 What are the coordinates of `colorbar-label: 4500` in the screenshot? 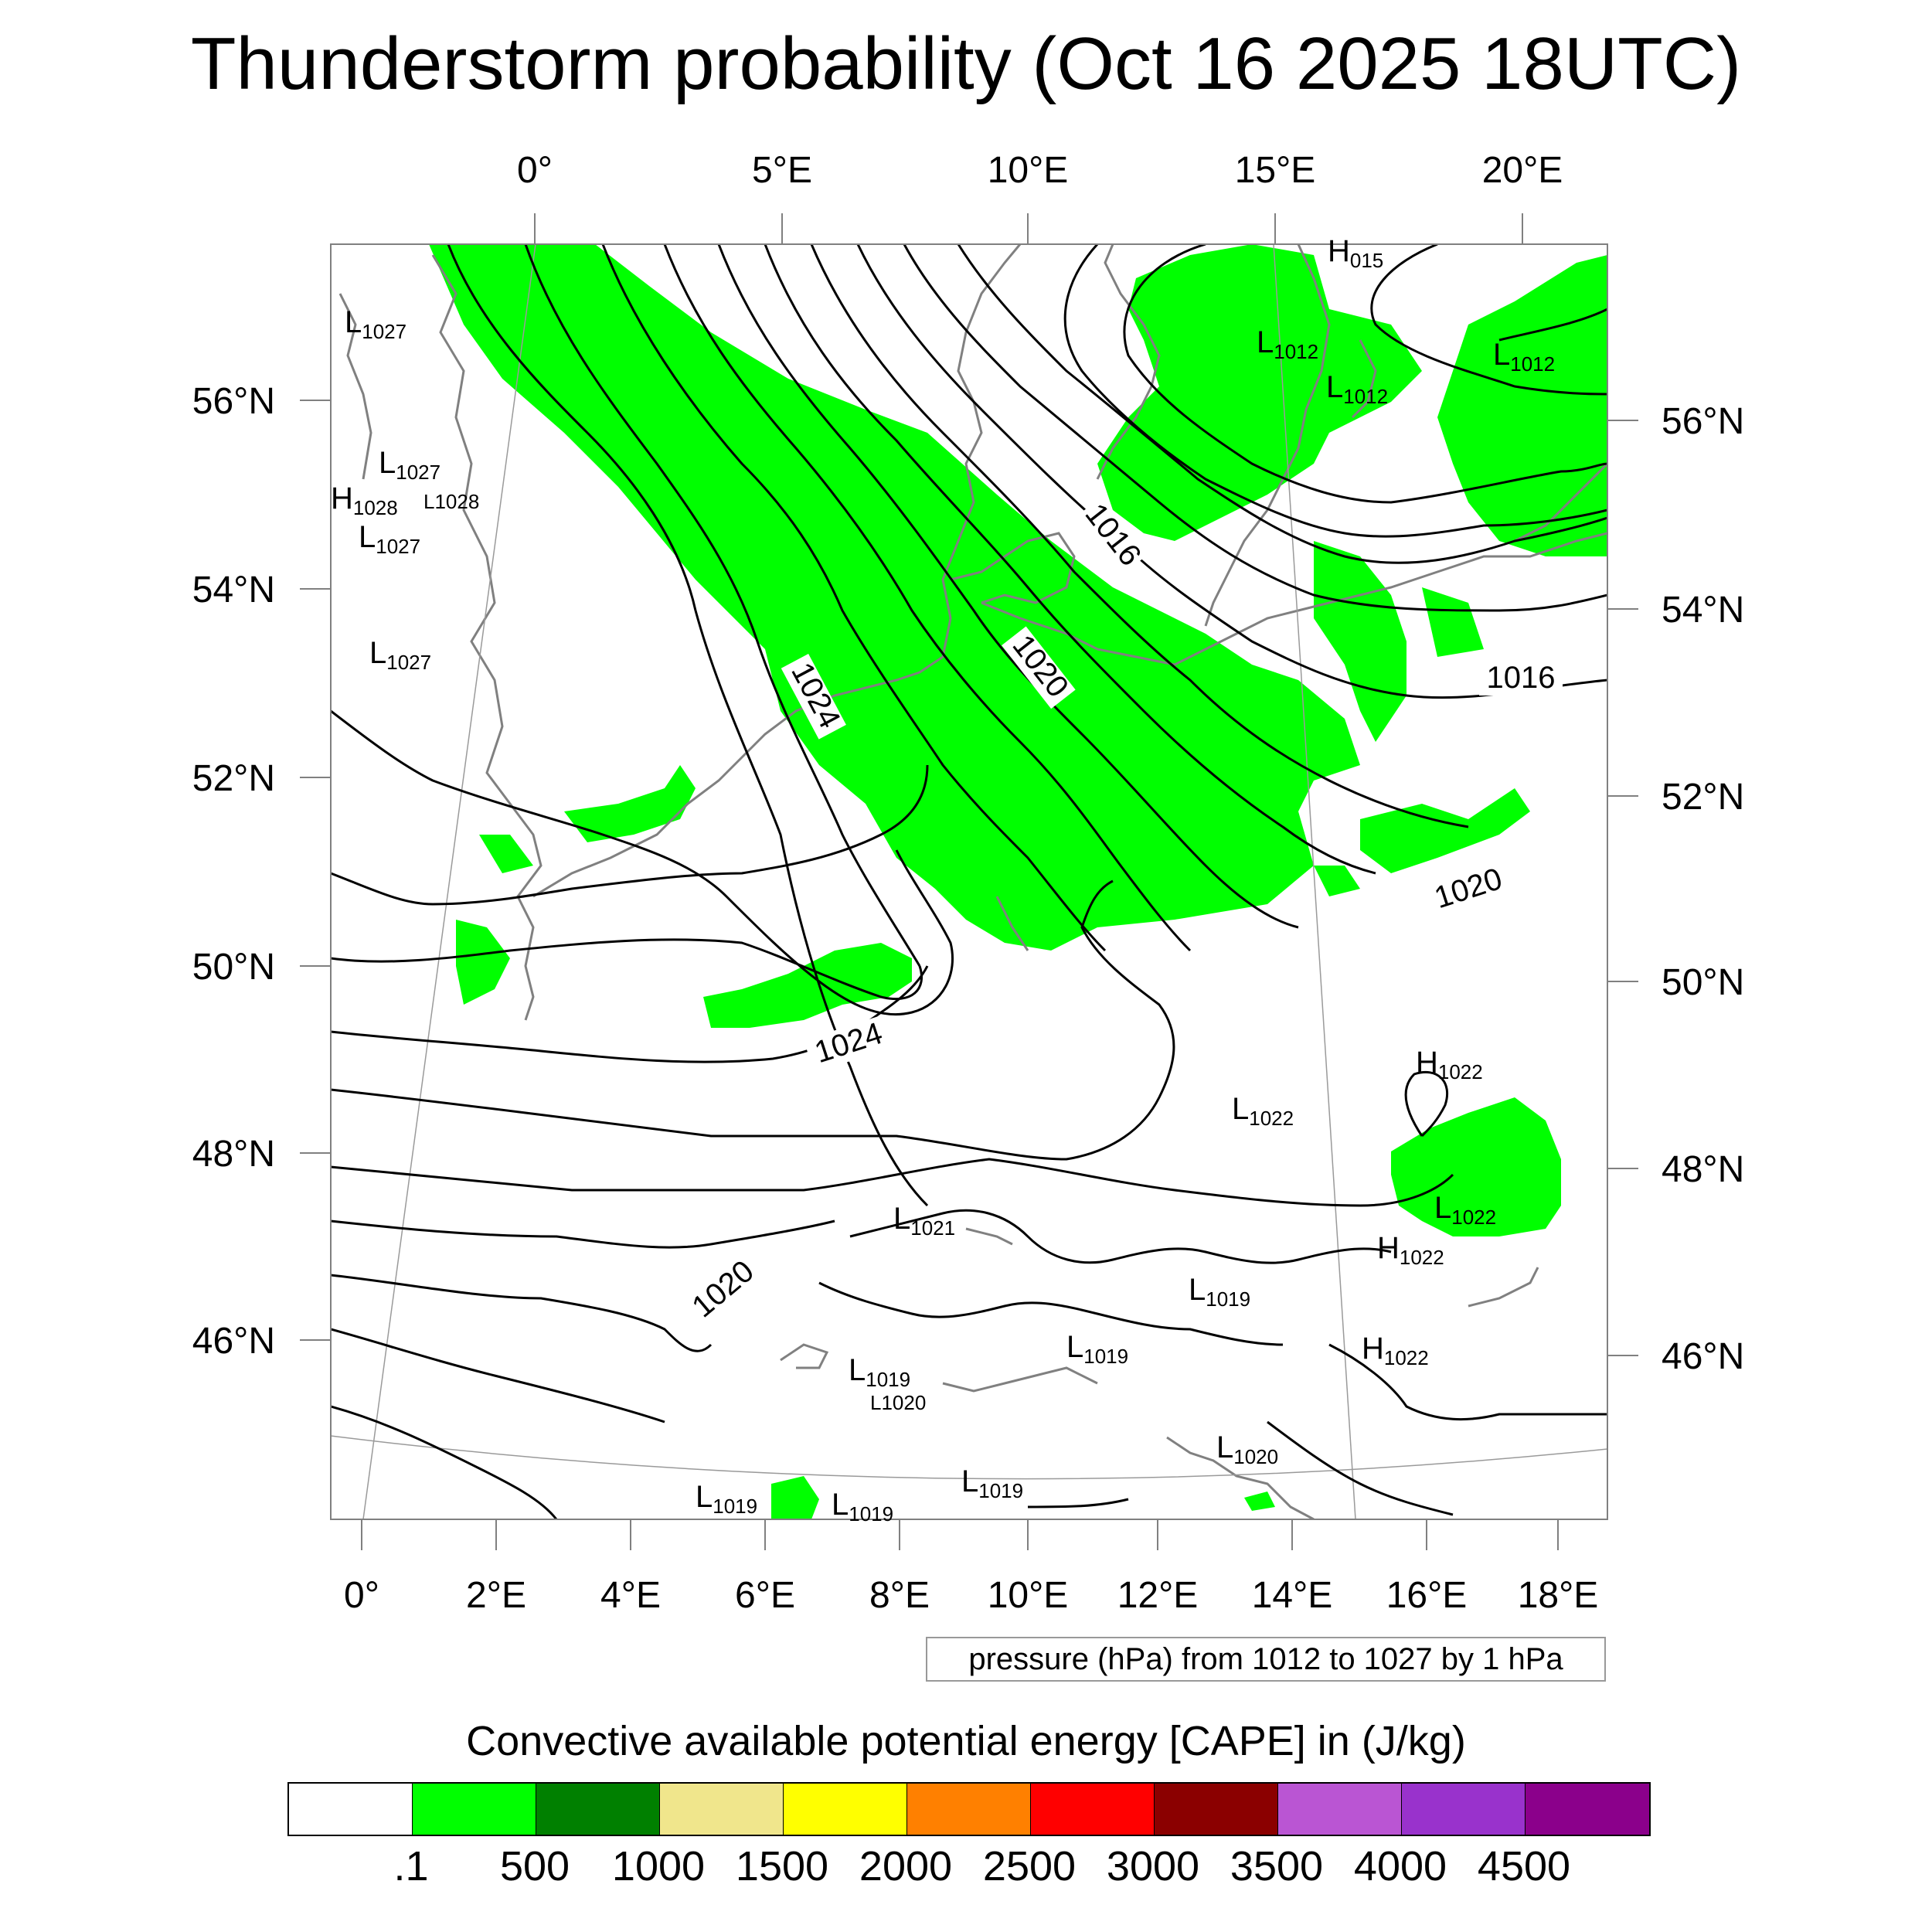 It's located at (1524, 1866).